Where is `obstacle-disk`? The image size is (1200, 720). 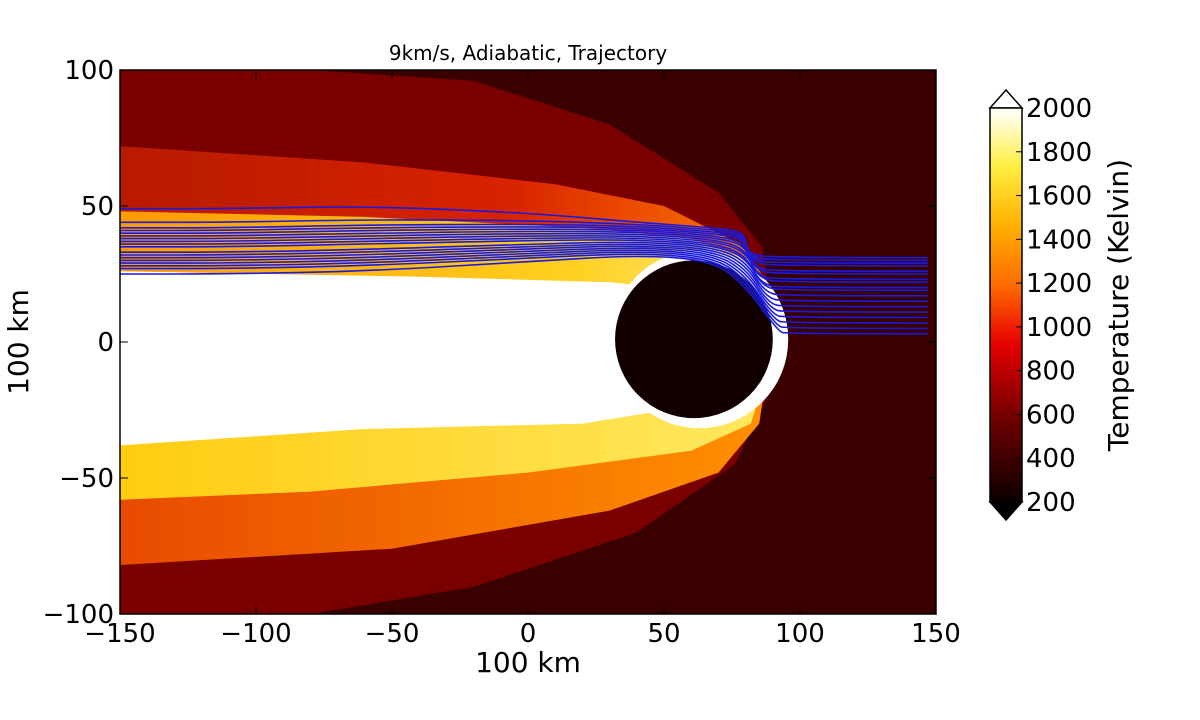
obstacle-disk is located at coordinates (694, 339).